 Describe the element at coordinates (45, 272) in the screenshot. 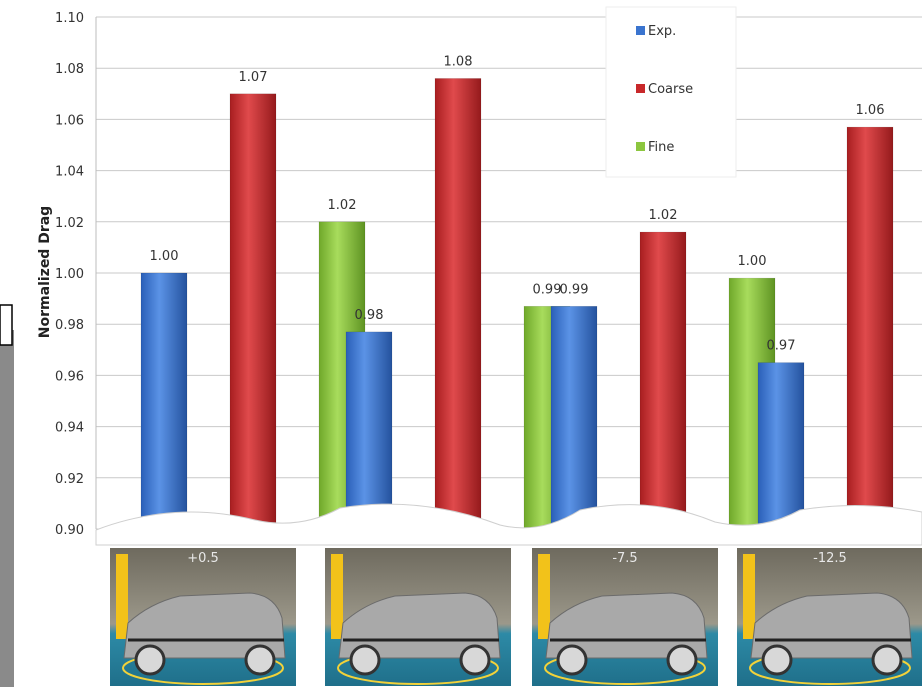

I see `y-axis-label: Normalized Drag` at that location.